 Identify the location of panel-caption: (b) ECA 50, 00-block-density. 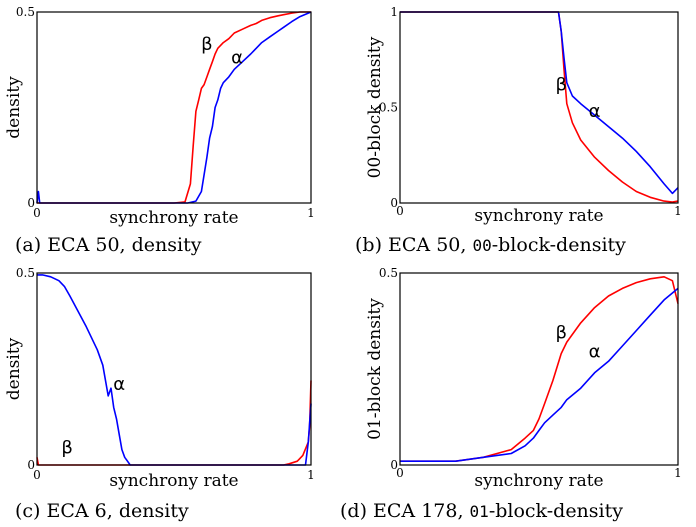
(490, 245).